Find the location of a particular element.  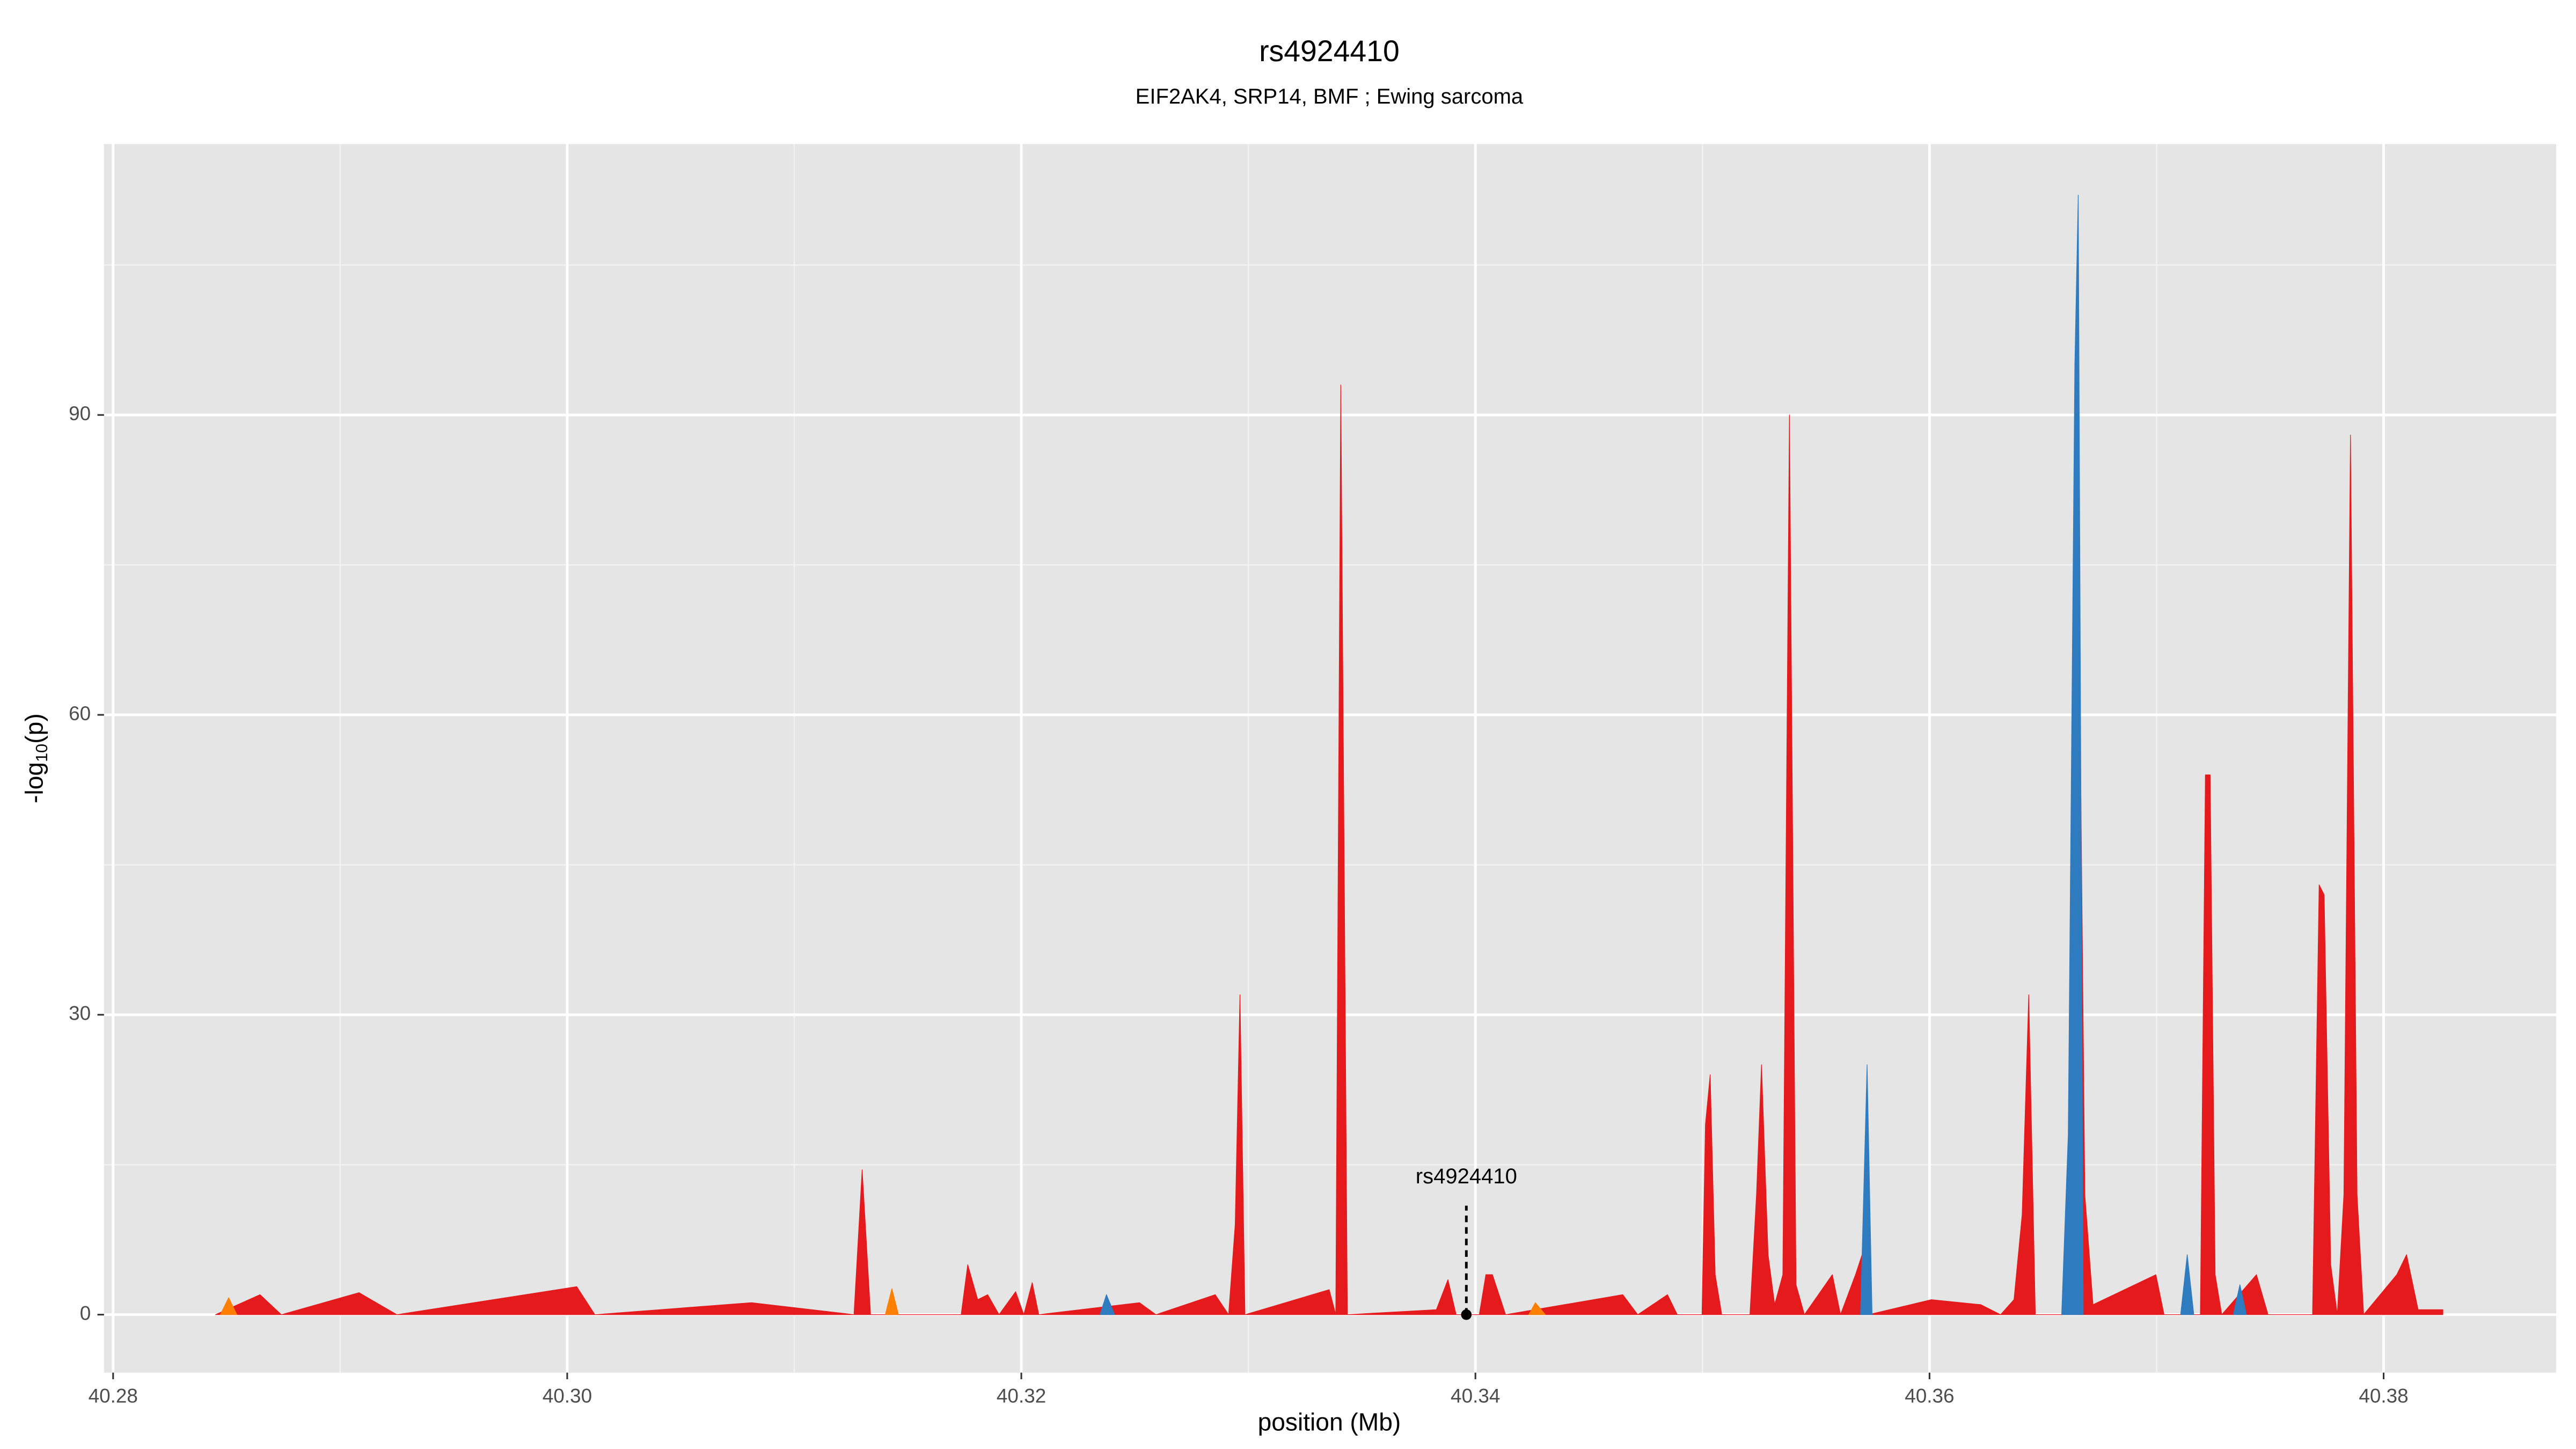

annotation-point is located at coordinates (1466, 1314).